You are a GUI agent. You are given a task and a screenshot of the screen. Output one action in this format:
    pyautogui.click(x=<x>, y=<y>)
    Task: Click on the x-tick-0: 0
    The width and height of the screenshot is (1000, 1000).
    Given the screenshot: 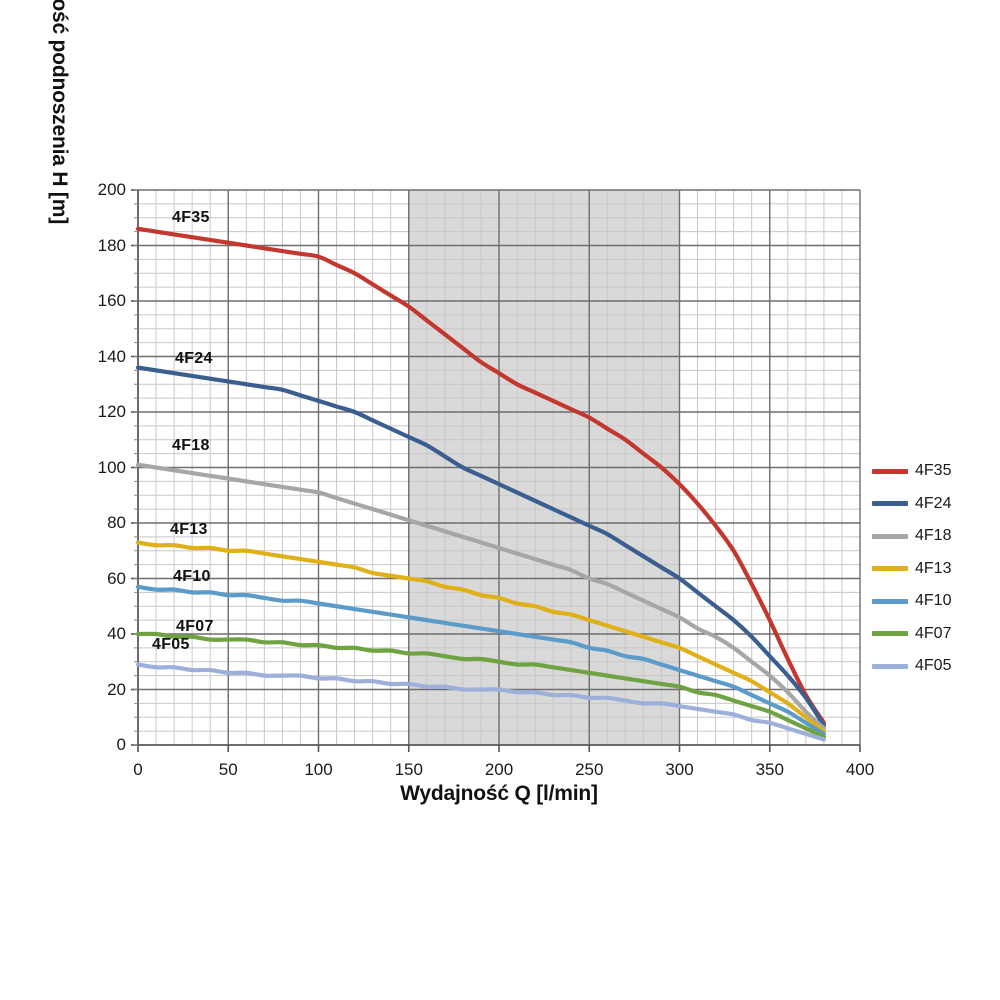 What is the action you would take?
    pyautogui.click(x=138, y=769)
    